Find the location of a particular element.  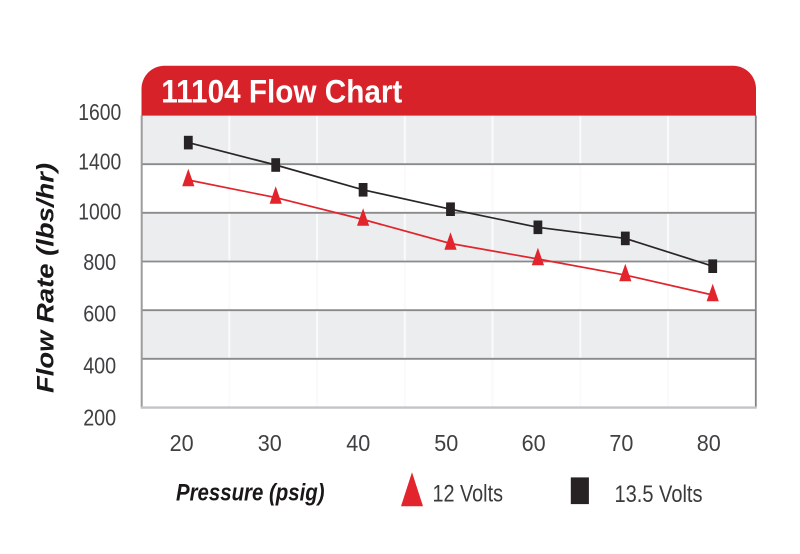

svg-text: 11104 Flow Chart is located at coordinates (281, 91).